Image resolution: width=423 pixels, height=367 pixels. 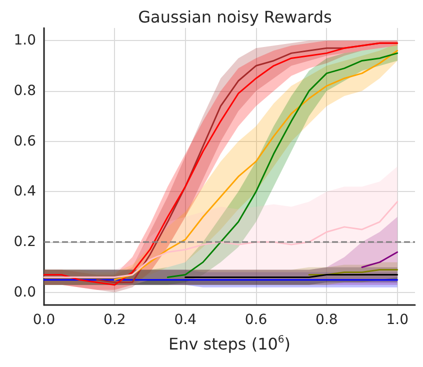 I want to click on chart-title: Gaussian noisy Rewards, so click(x=235, y=17).